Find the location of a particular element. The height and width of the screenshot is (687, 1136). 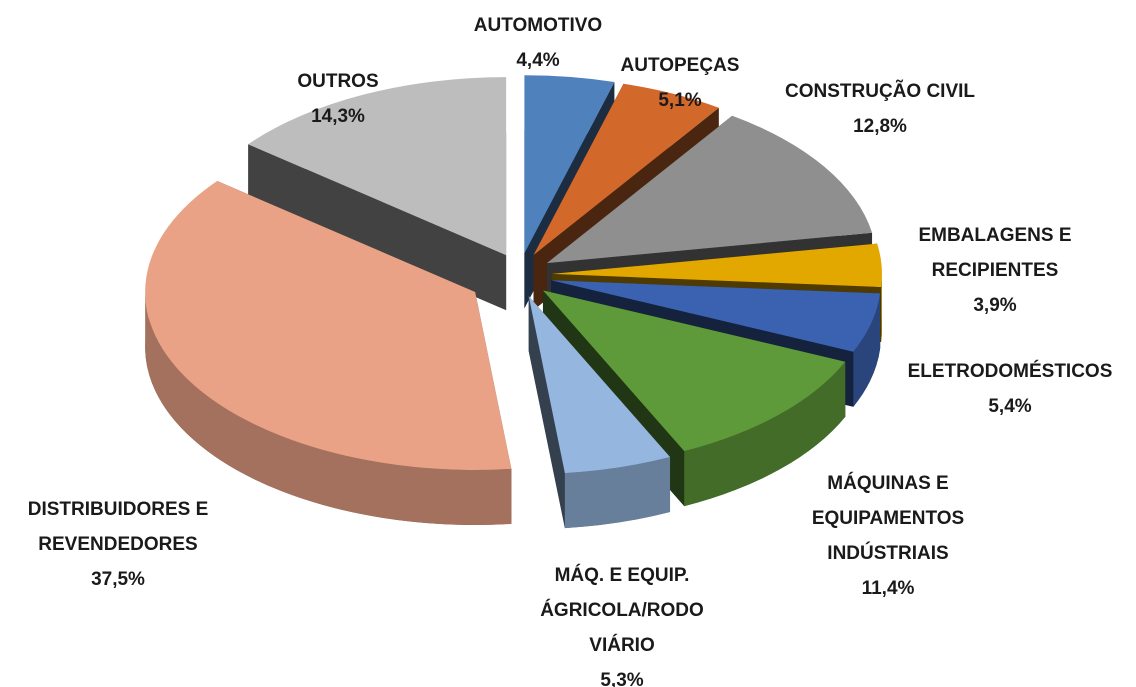

category-name: MÁQ. E EQUIP. ÁGRICOLA/RODO VIÁRIO is located at coordinates (622, 610).